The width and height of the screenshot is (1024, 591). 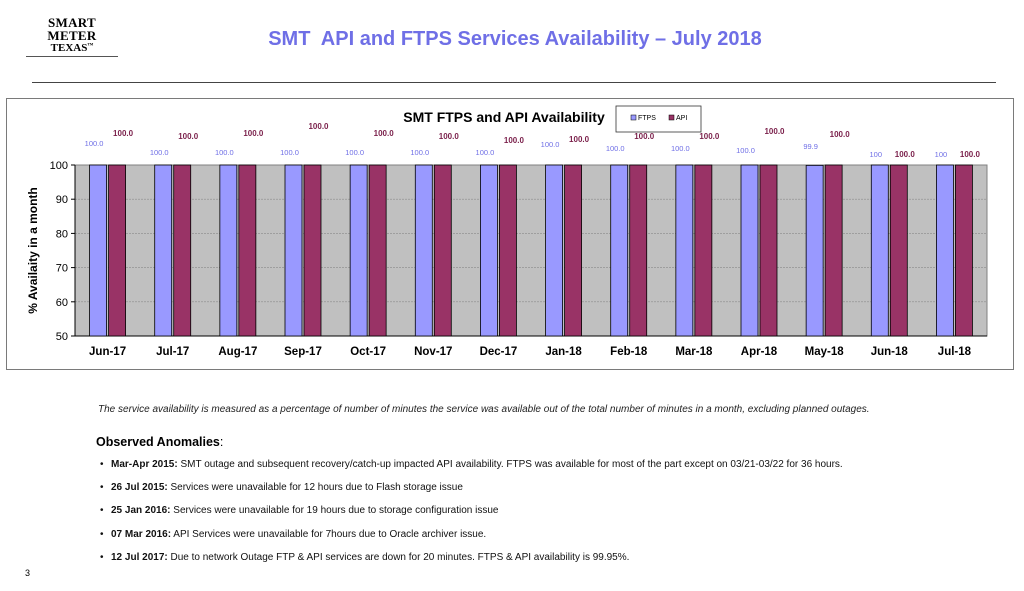 I want to click on header-divider, so click(x=514, y=82).